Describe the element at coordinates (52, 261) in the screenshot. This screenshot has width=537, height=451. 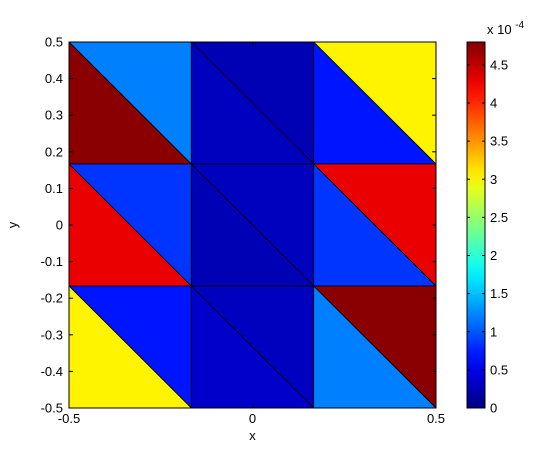
I see `y-tick-label: -0.1` at that location.